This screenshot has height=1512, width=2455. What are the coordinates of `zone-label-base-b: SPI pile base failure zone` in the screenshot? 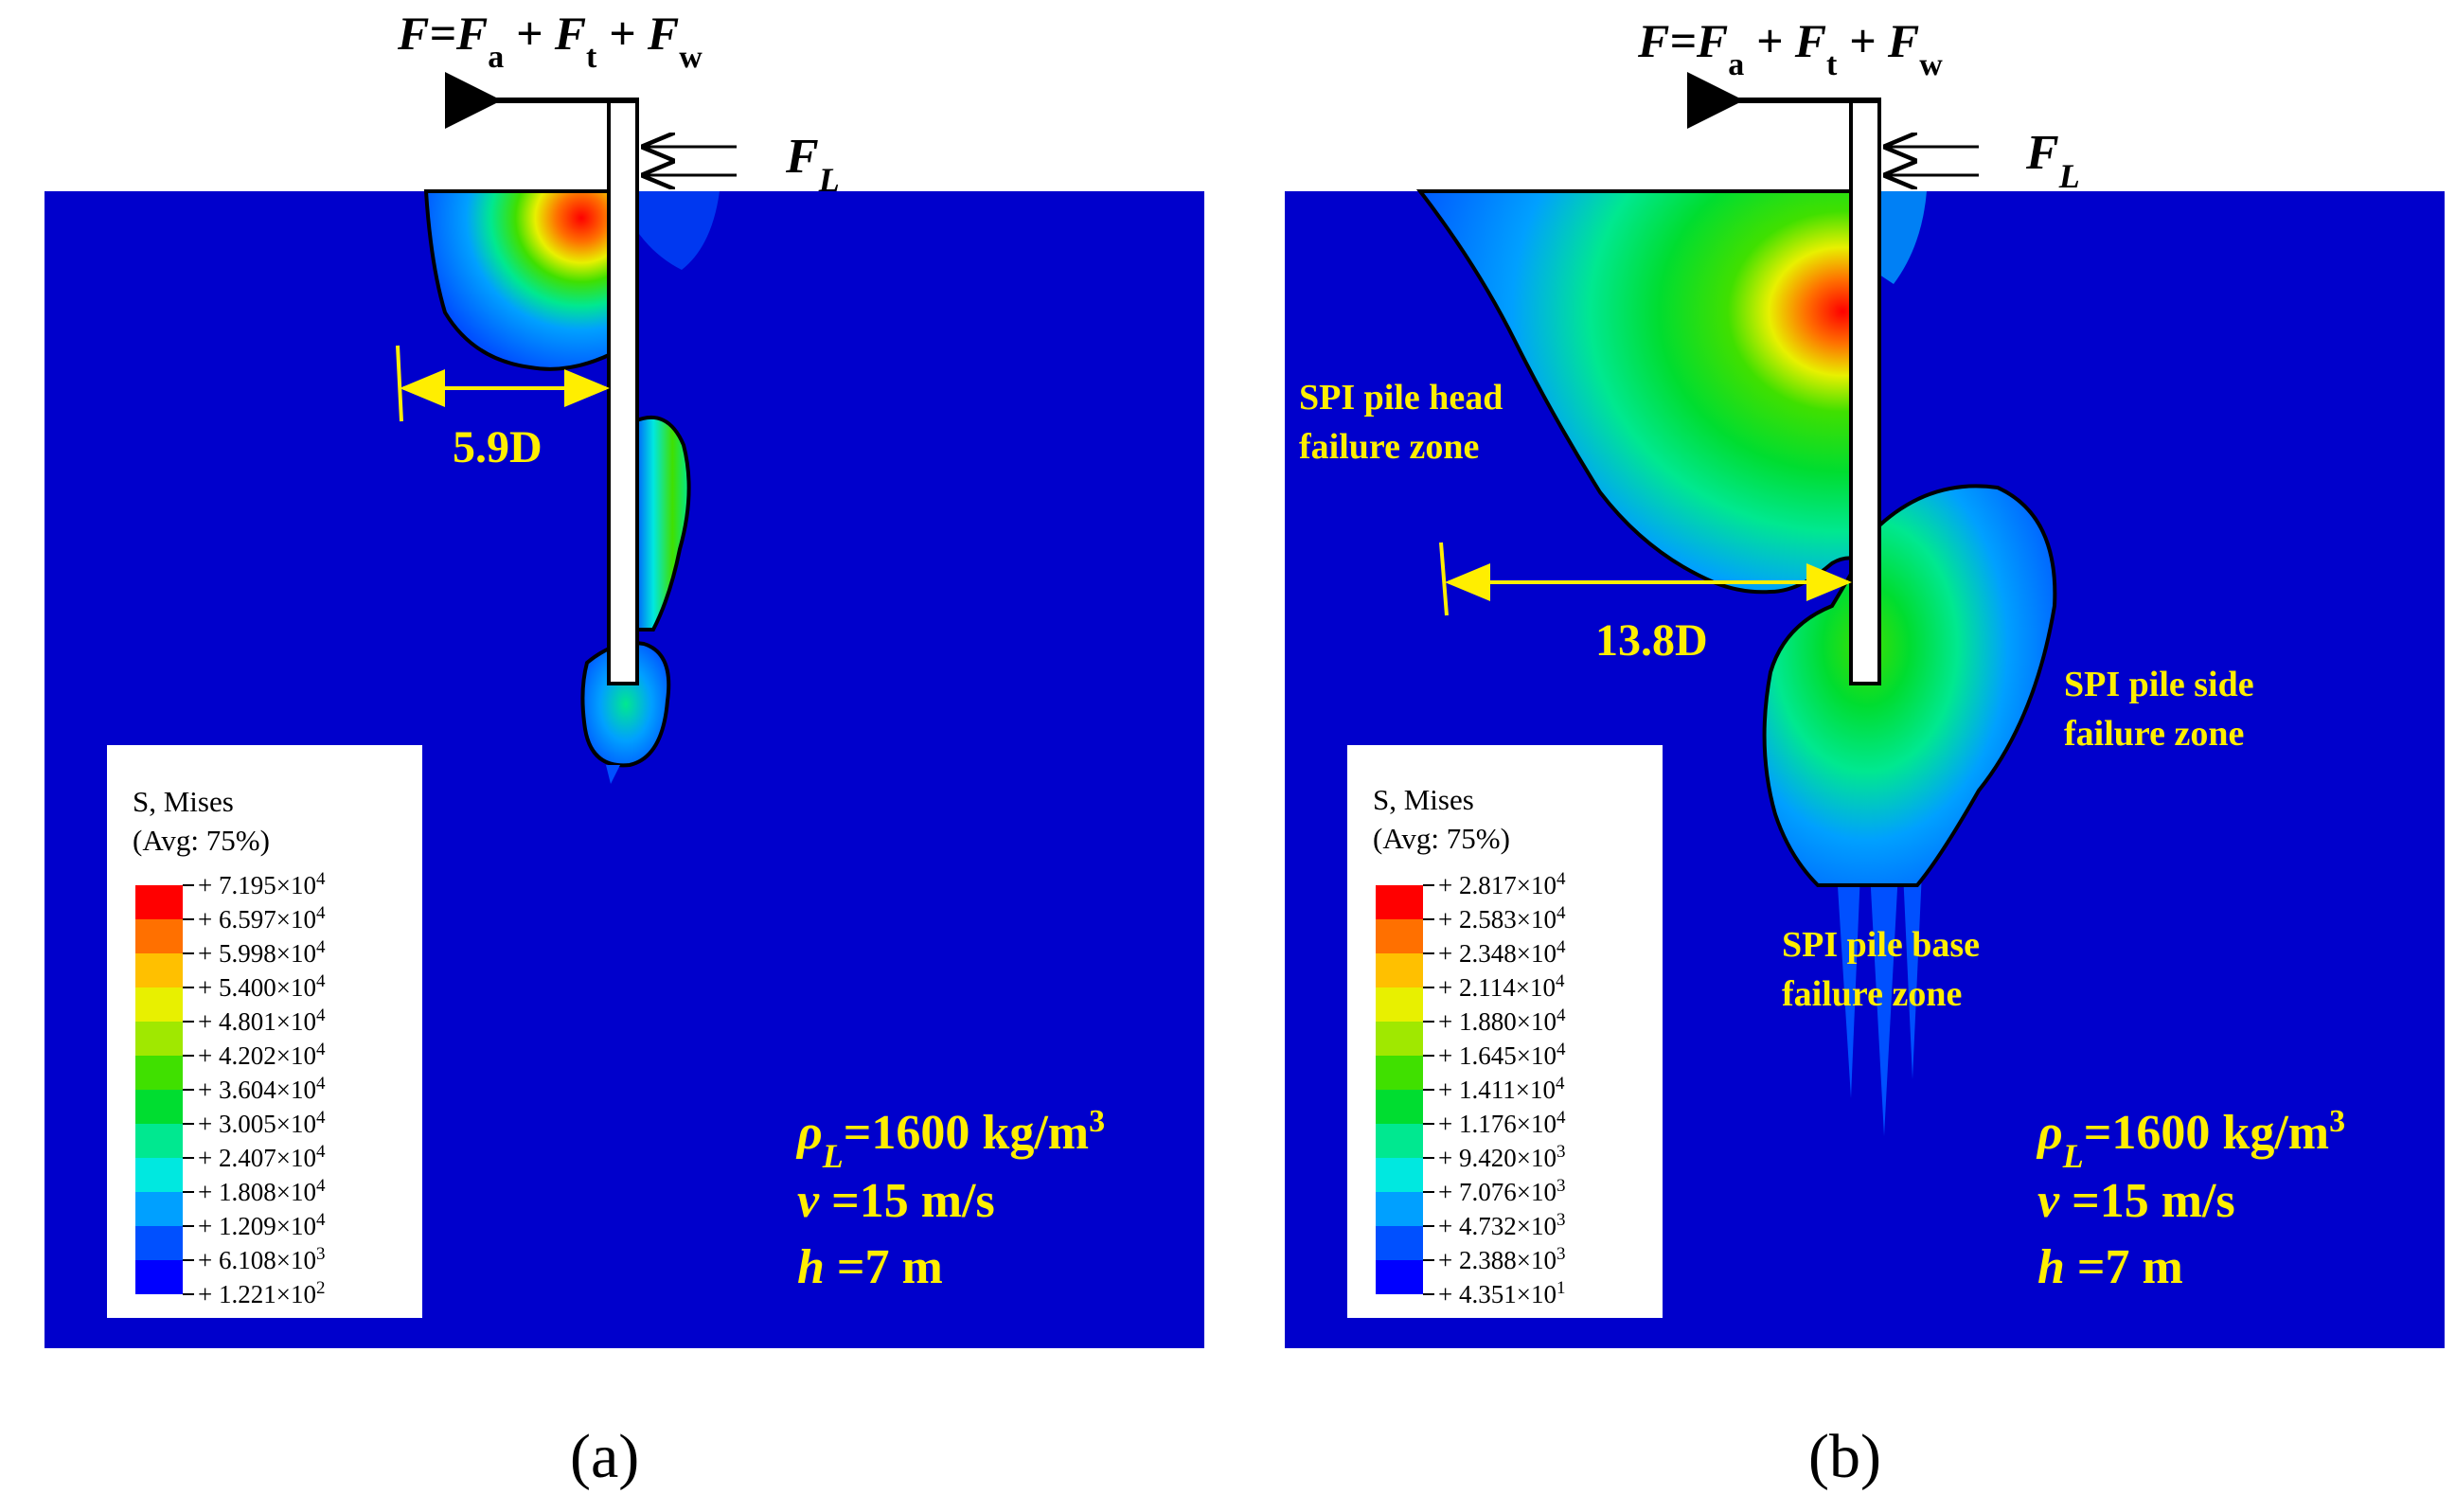 It's located at (1885, 969).